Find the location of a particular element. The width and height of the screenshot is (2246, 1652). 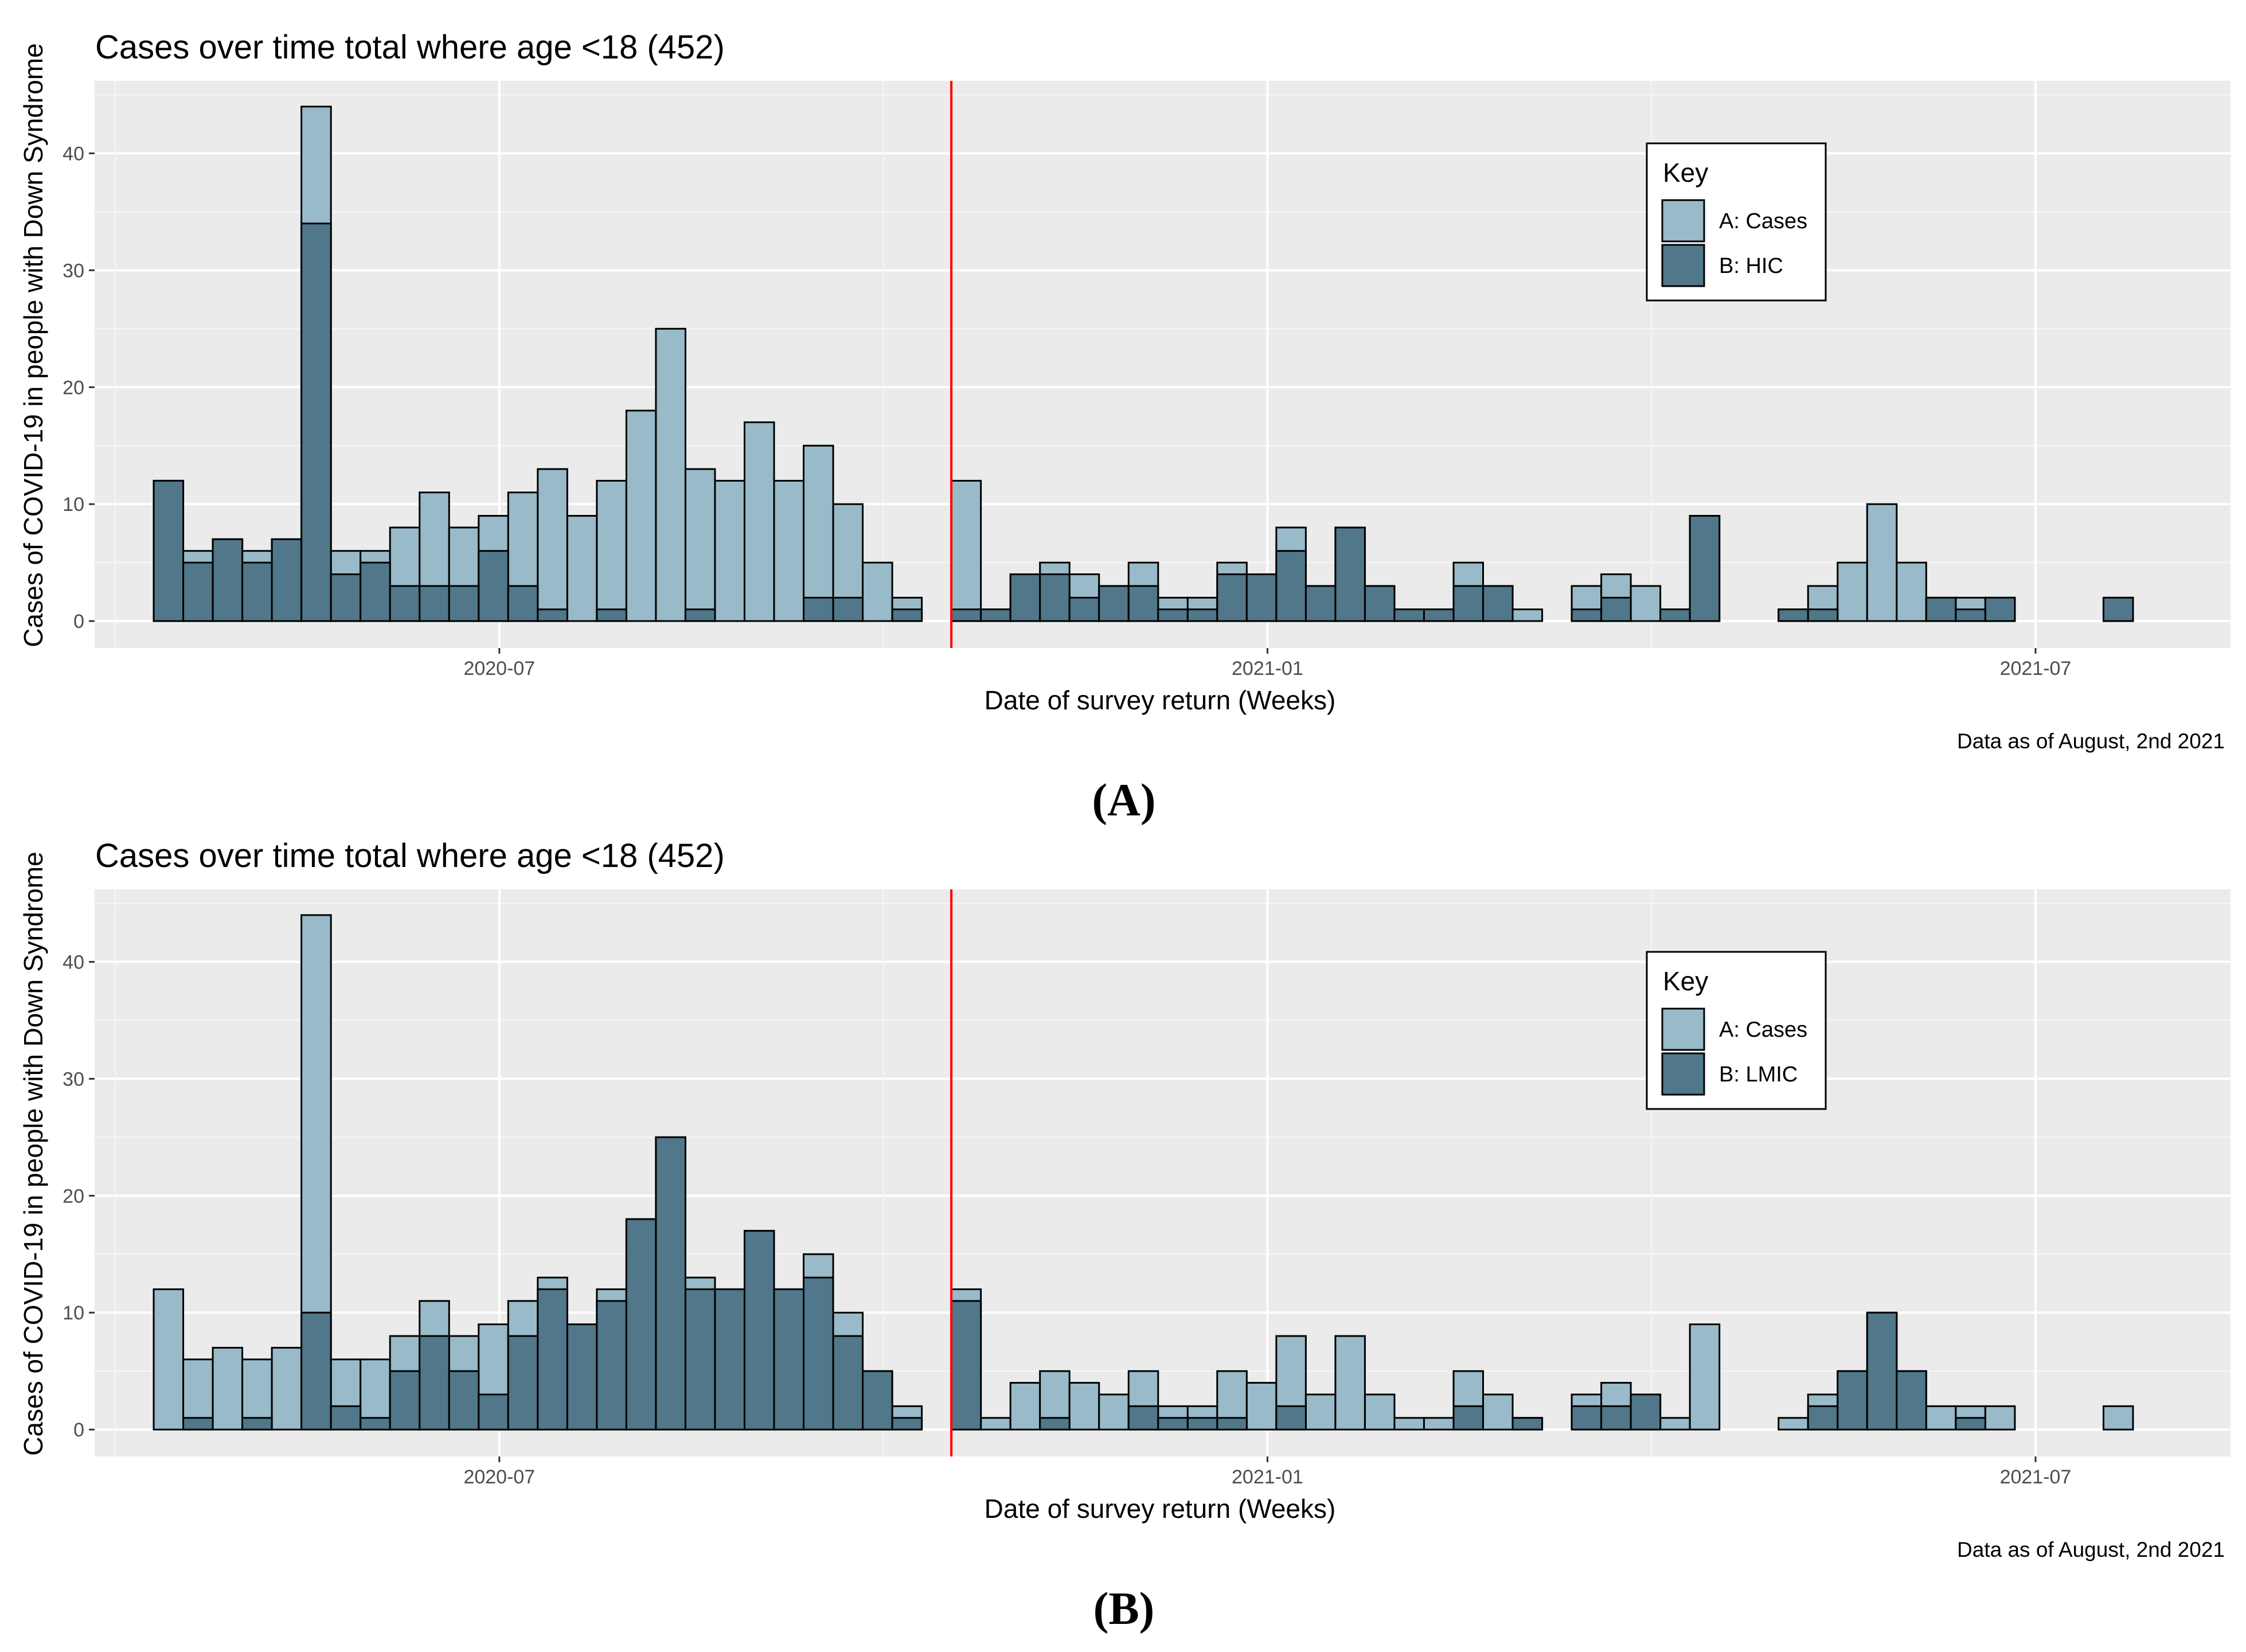

legend-label-group: B: LMIC is located at coordinates (1758, 1075).